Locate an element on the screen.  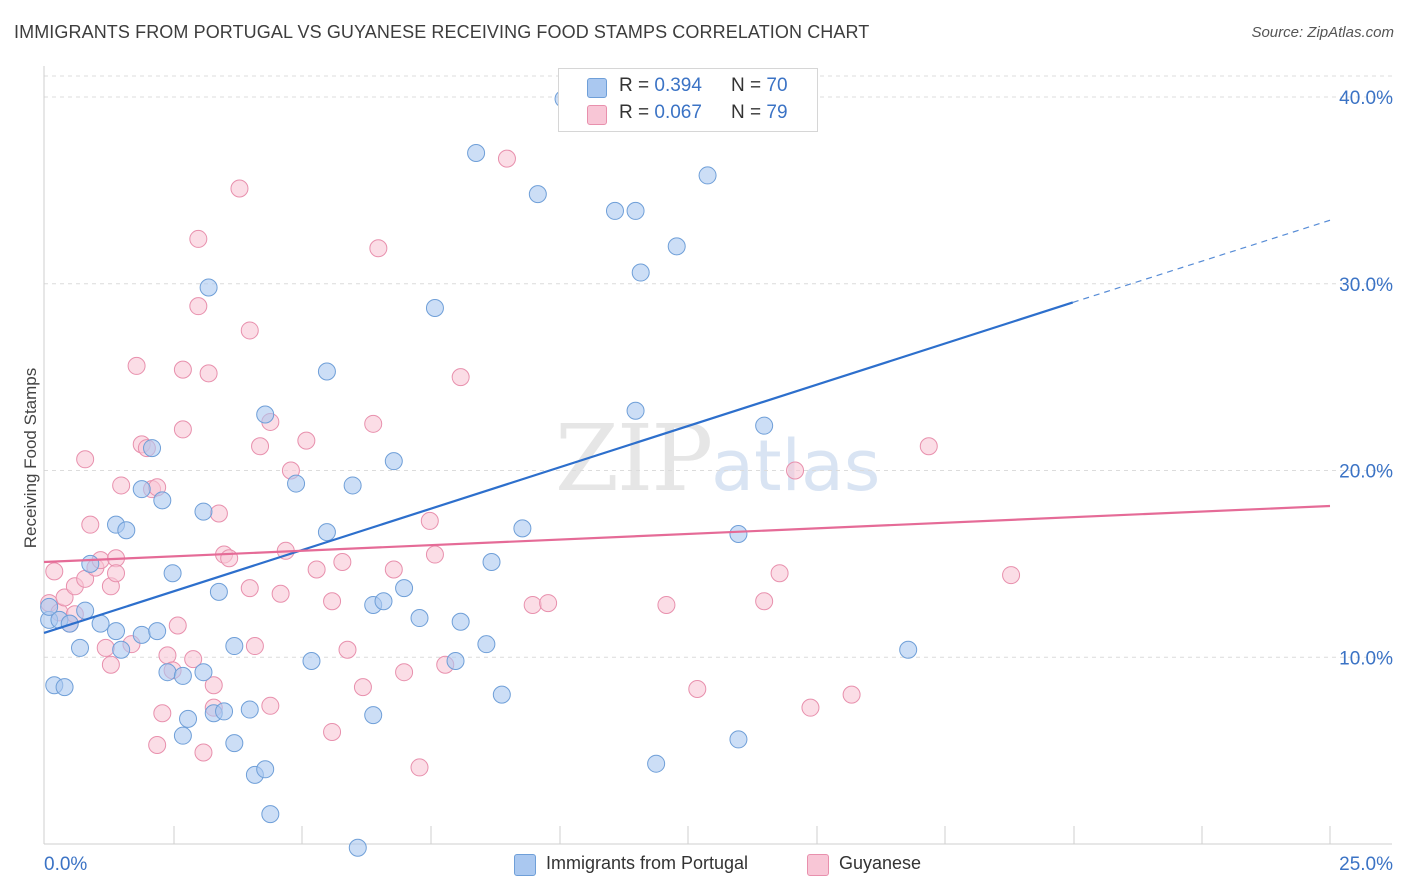
legend-label-guyanese: Guyanese is located at coordinates (880, 863).